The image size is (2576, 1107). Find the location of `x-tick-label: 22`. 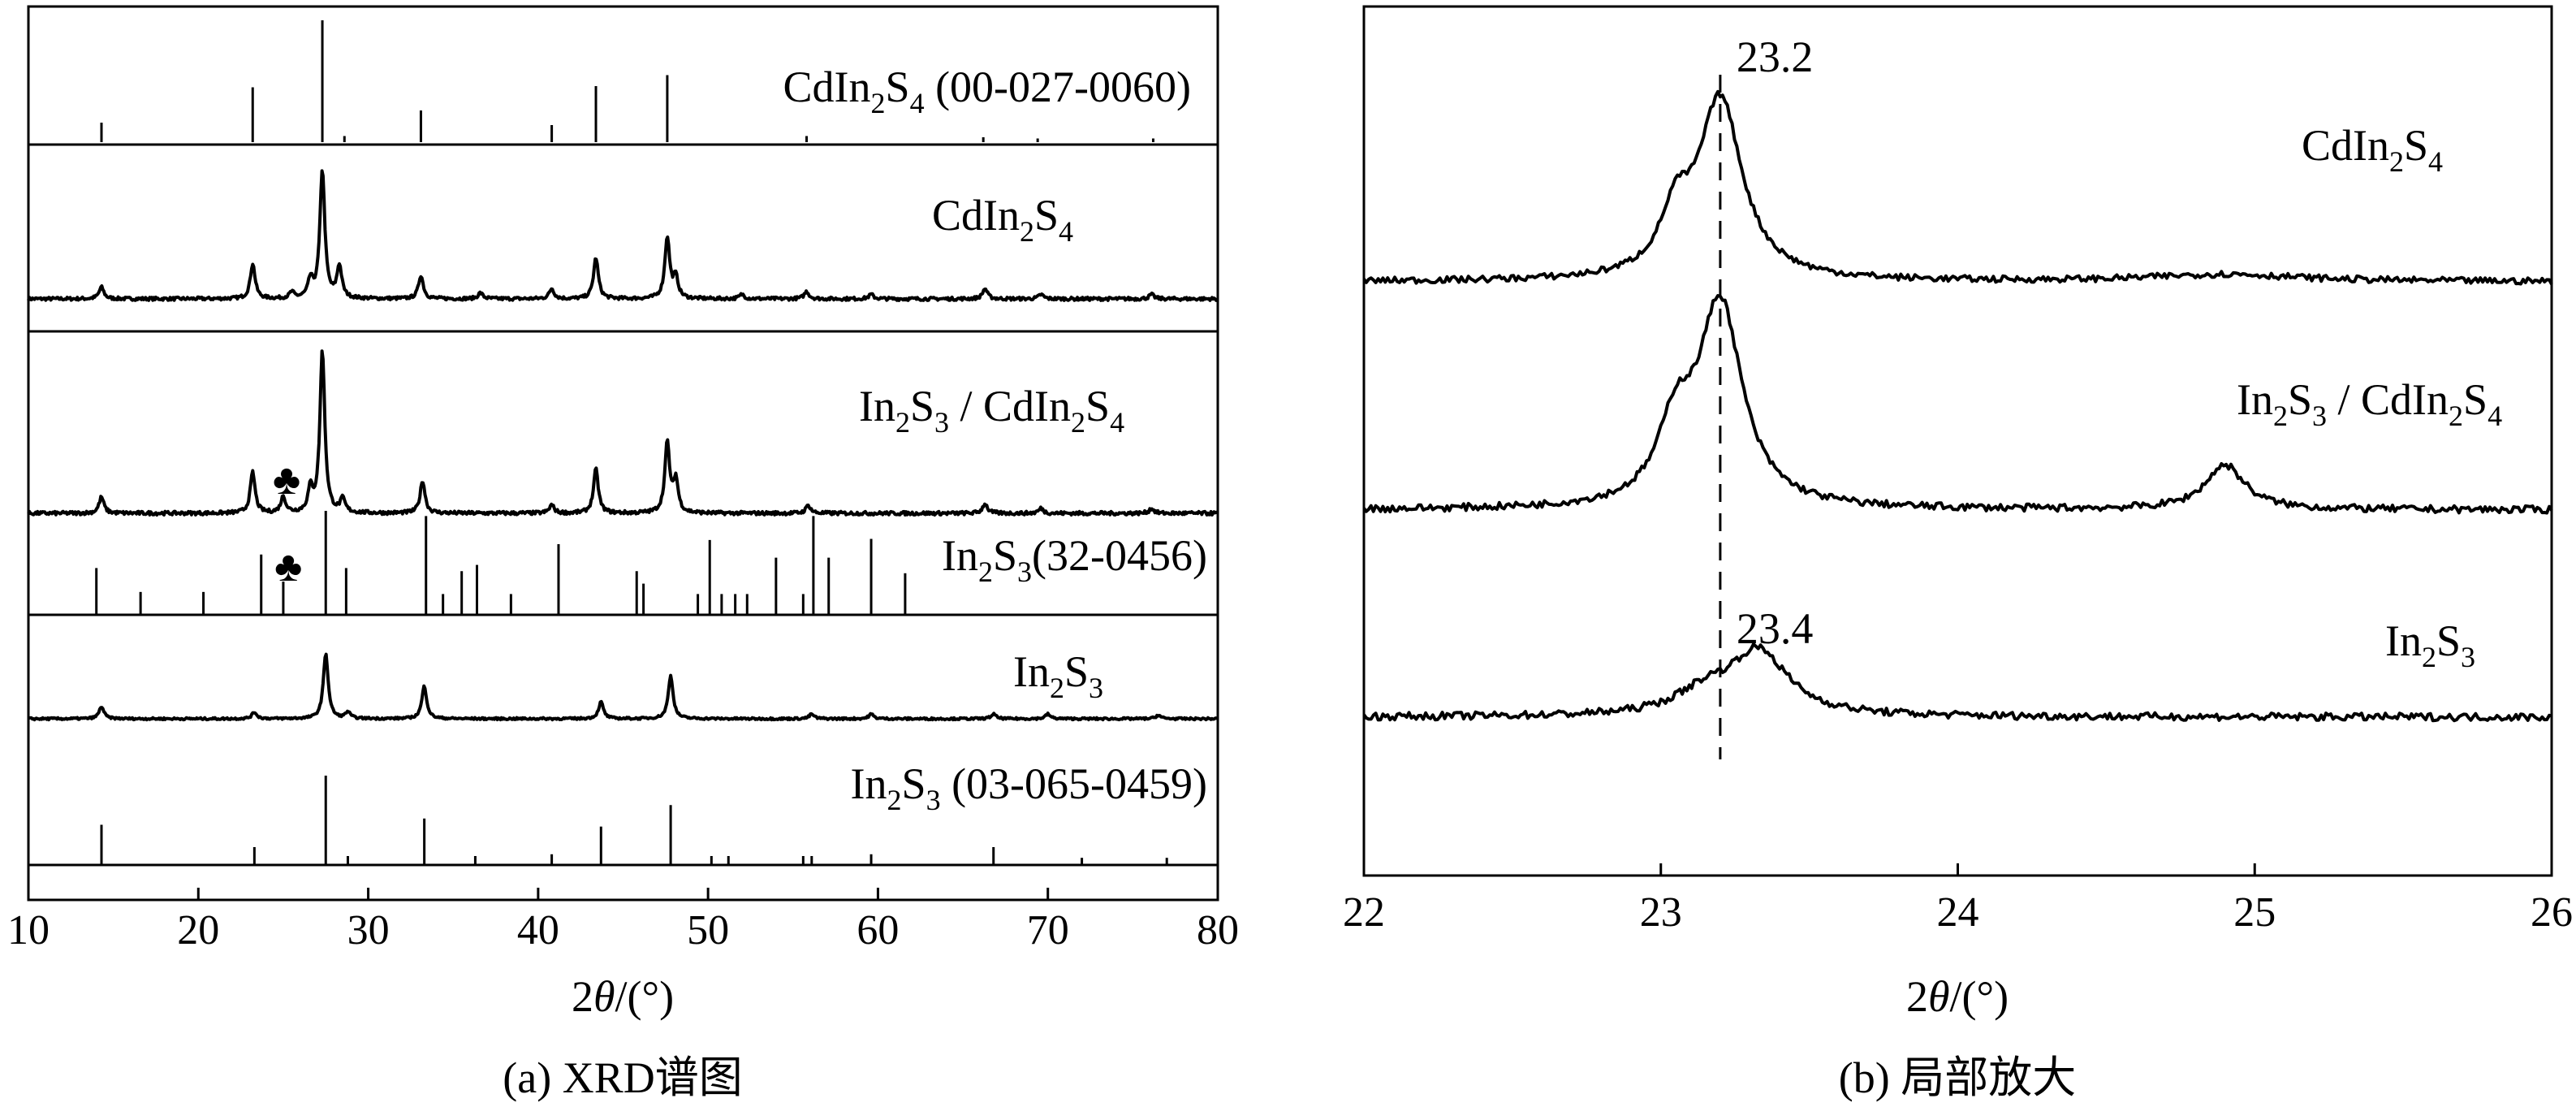

x-tick-label: 22 is located at coordinates (1364, 913).